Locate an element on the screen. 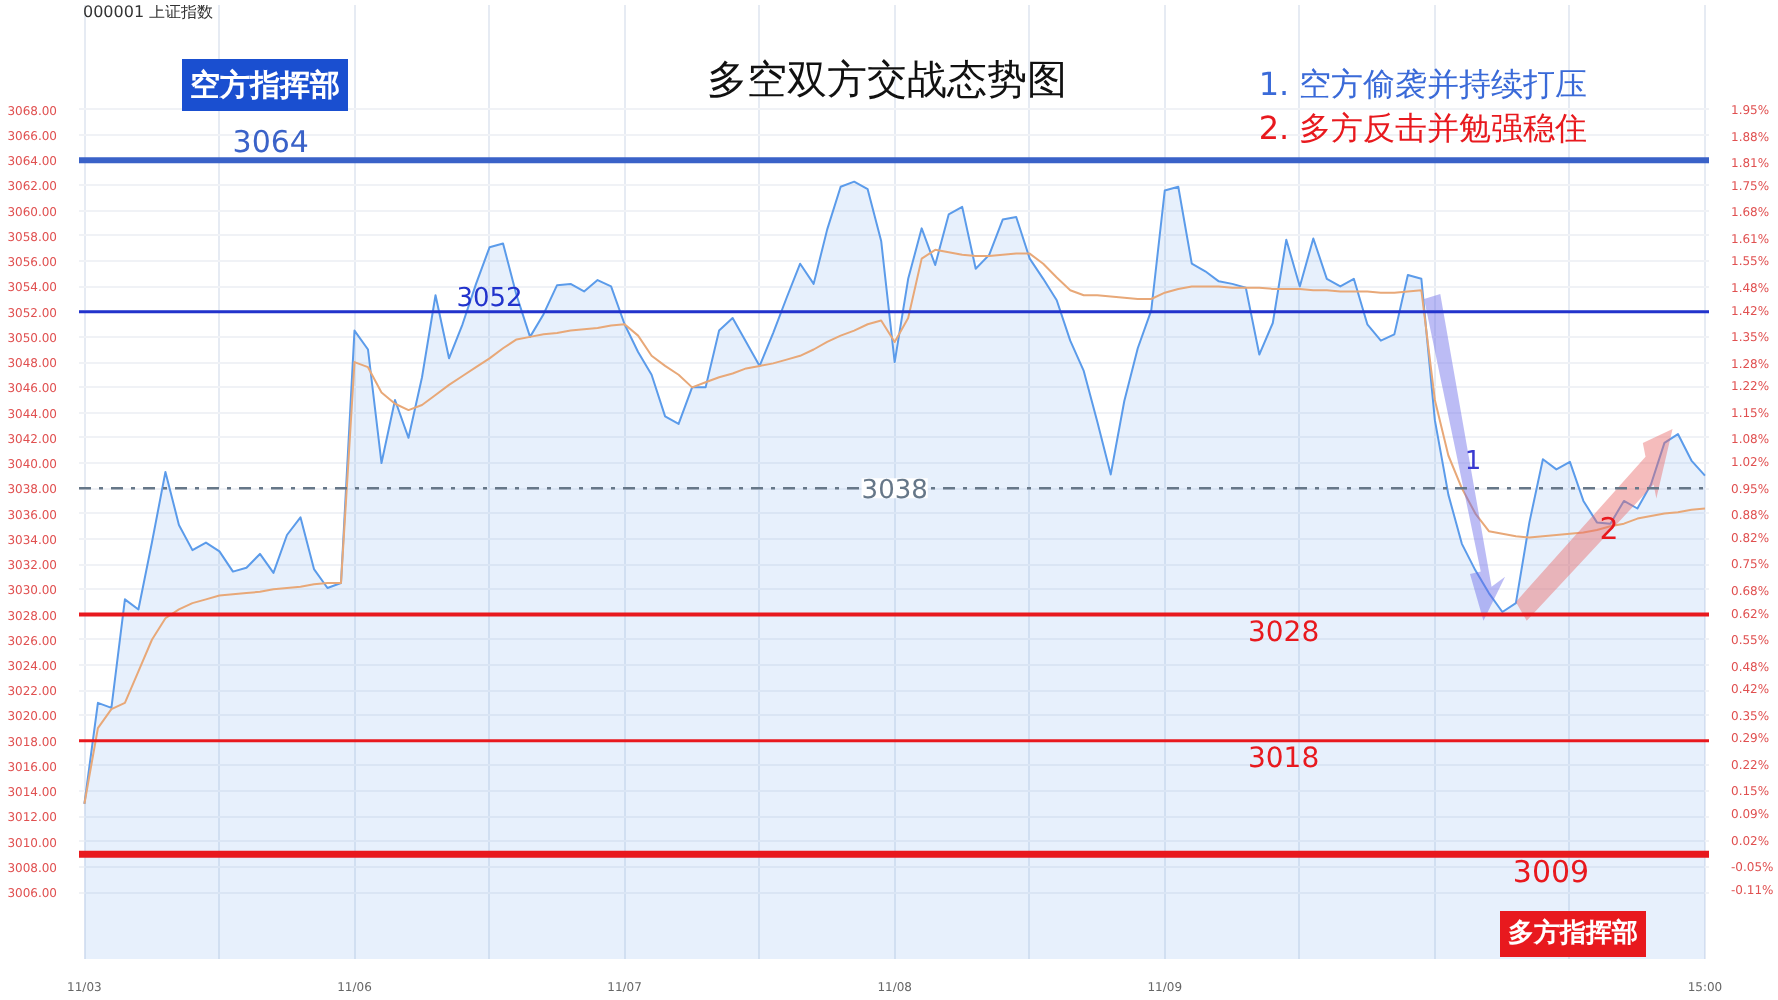  annotation: 1. 空方偷袭并持续打压 is located at coordinates (1423, 84).